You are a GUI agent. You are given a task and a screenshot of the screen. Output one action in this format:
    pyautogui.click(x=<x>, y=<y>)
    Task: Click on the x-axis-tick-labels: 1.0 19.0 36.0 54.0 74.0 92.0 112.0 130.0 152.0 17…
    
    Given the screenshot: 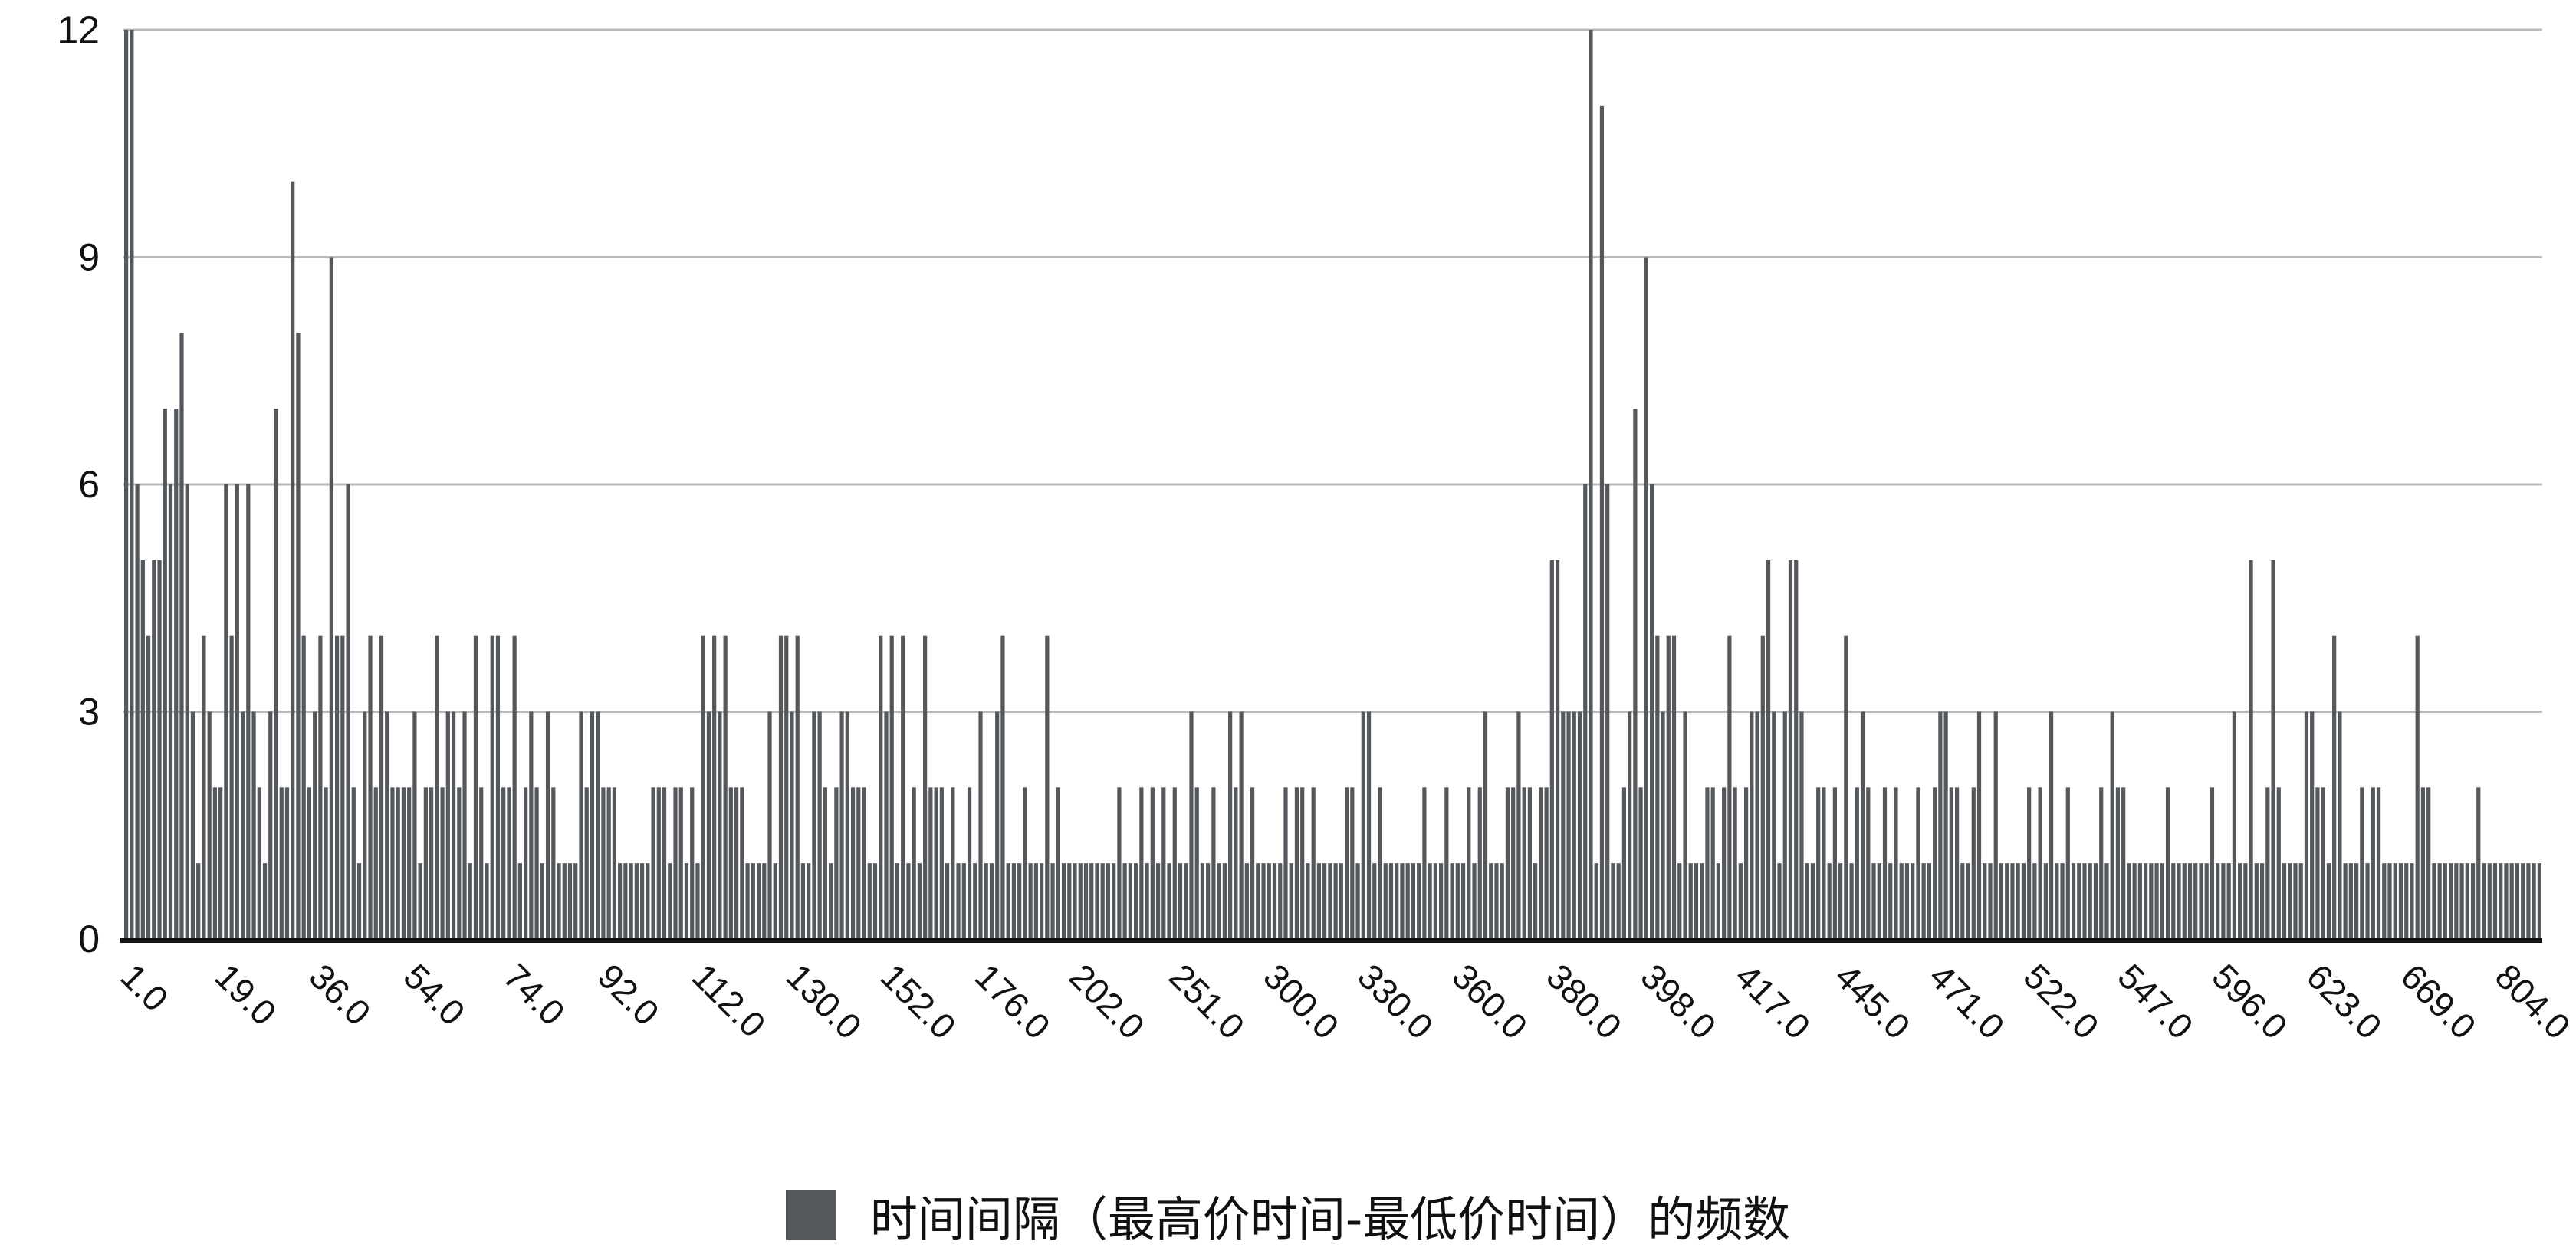 What is the action you would take?
    pyautogui.click(x=1344, y=1001)
    